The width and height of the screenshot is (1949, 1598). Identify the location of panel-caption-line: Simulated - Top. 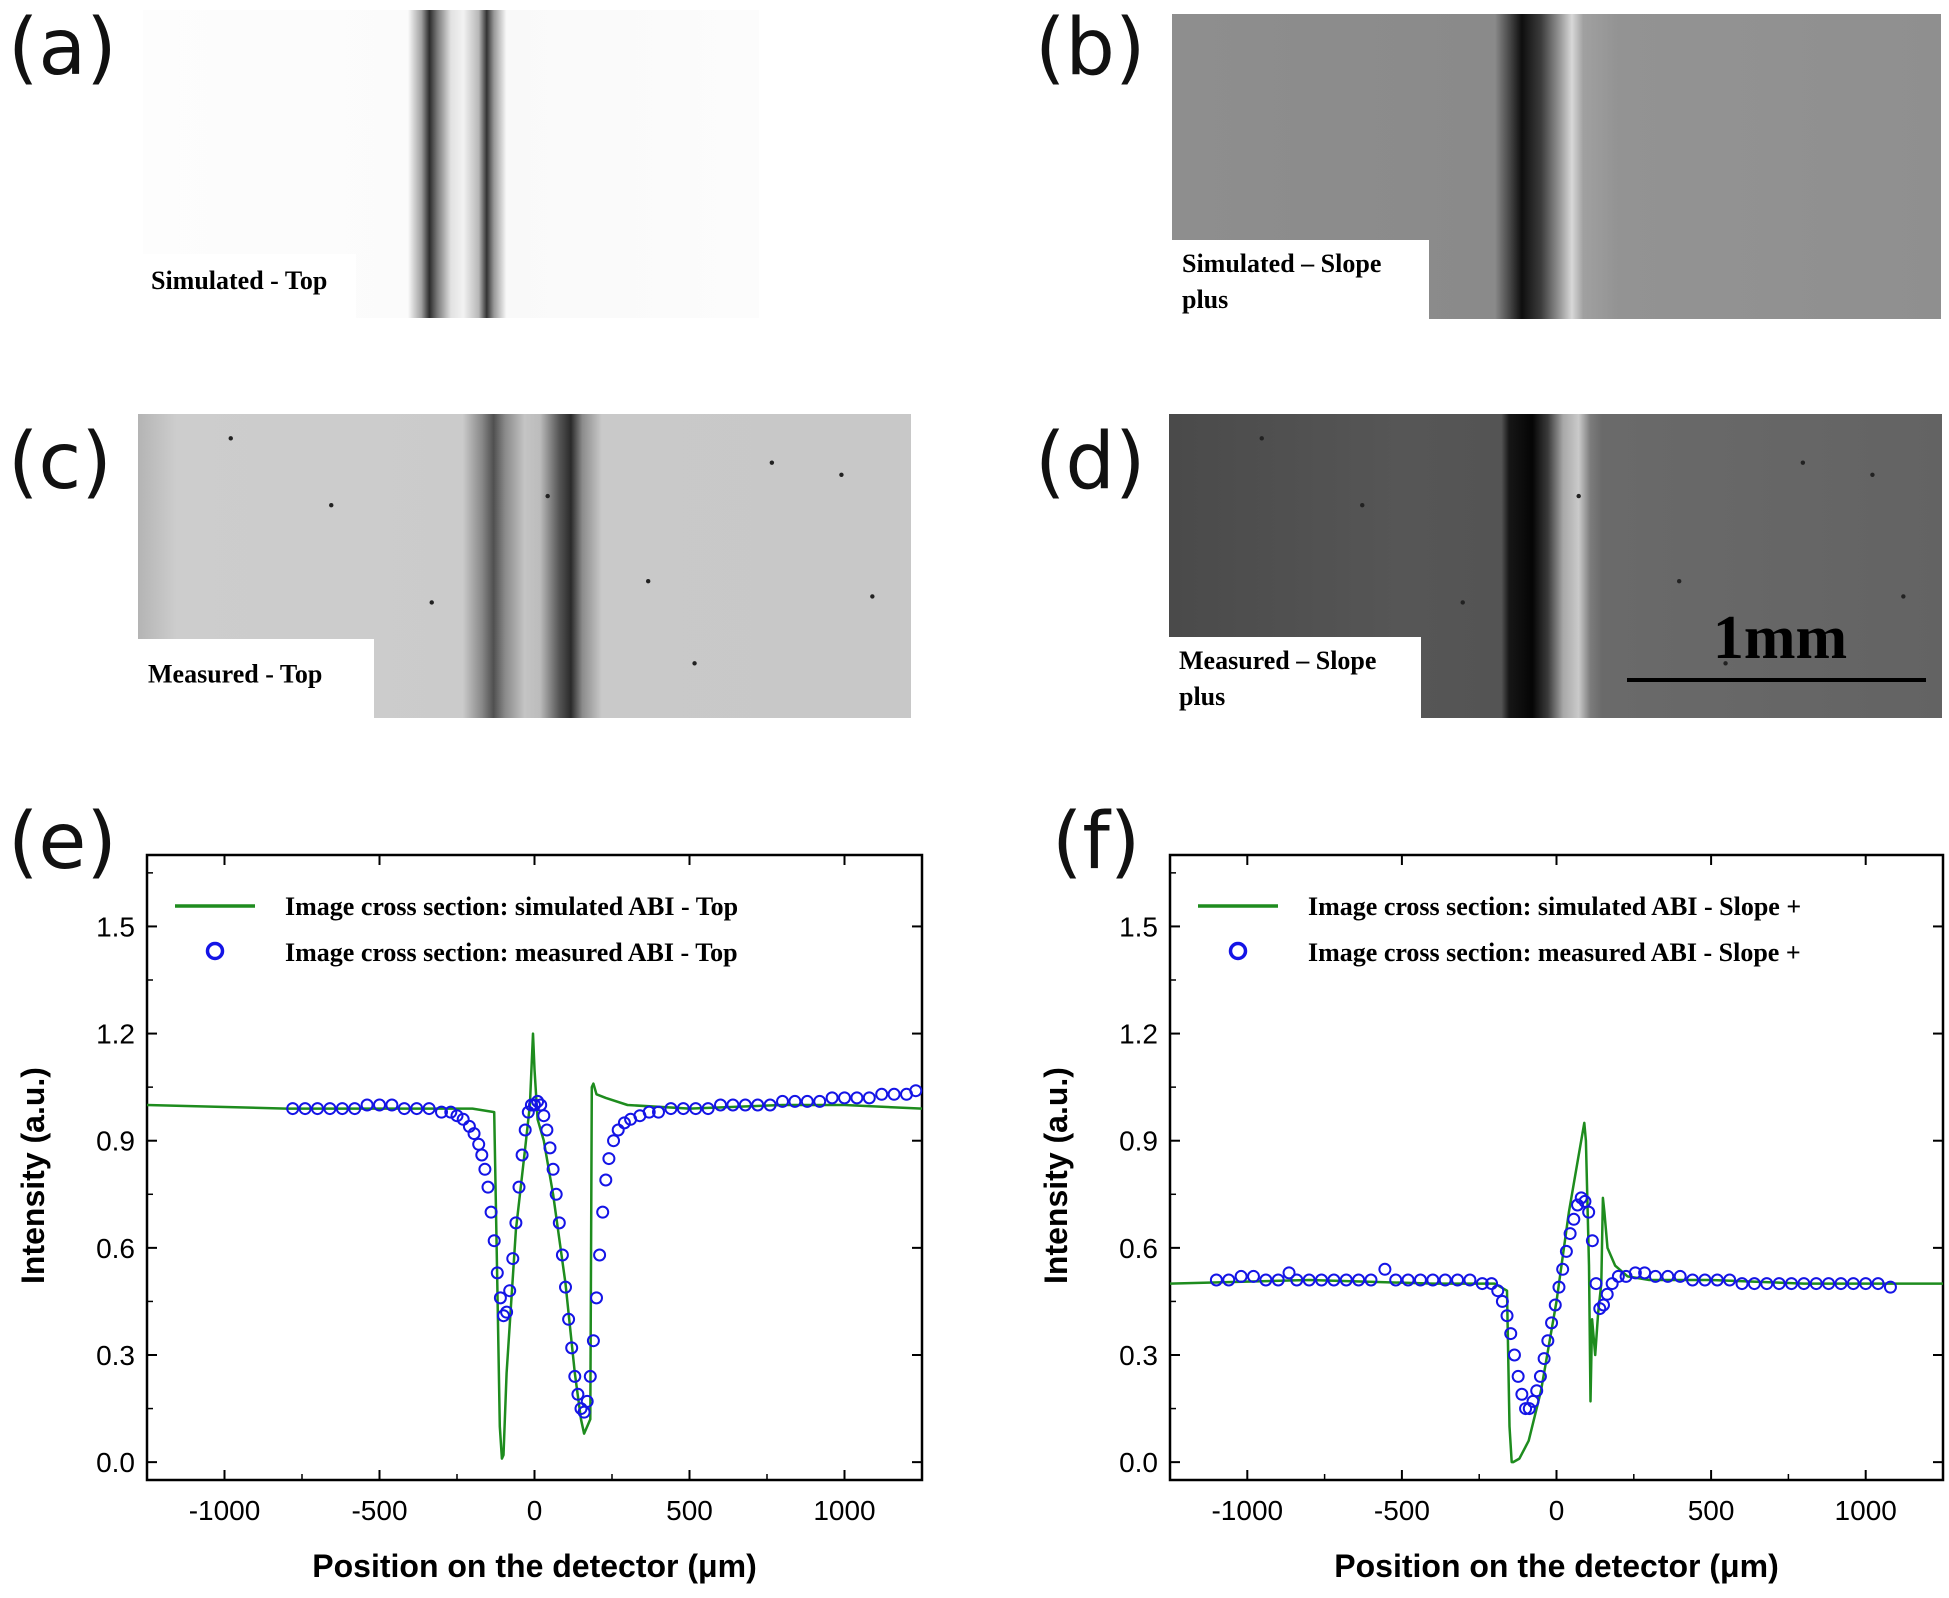
(239, 280).